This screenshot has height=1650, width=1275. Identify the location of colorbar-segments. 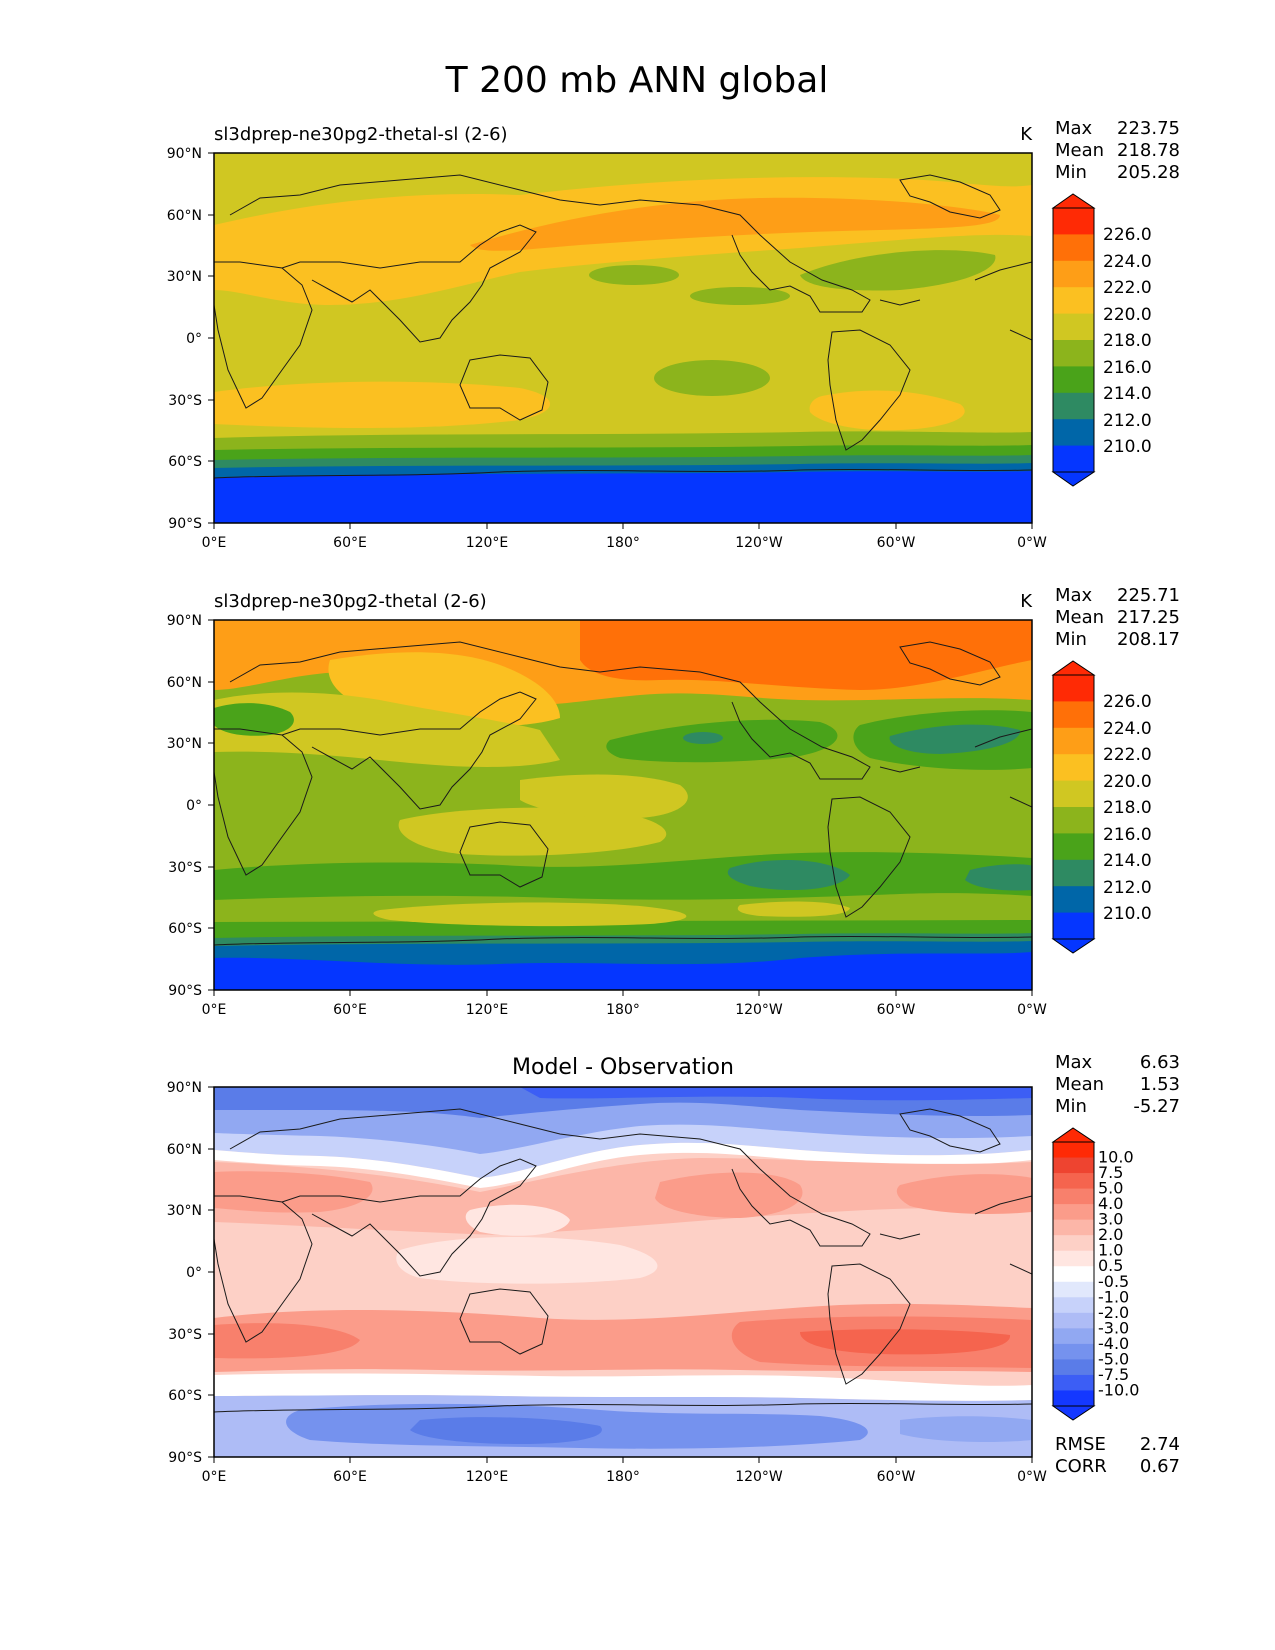
(1073, 807).